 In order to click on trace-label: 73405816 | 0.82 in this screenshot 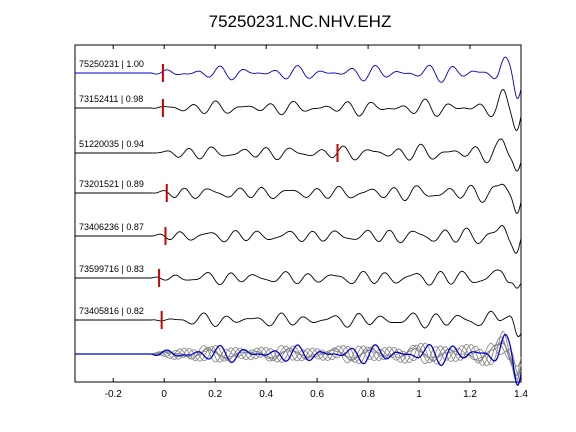, I will do `click(111, 311)`.